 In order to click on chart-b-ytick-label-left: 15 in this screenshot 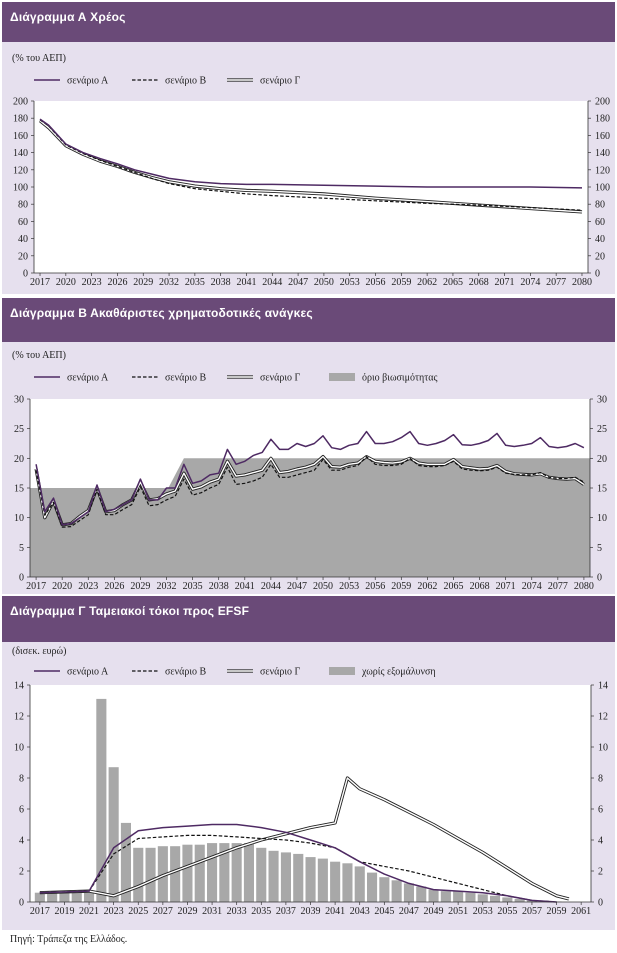, I will do `click(19, 489)`.